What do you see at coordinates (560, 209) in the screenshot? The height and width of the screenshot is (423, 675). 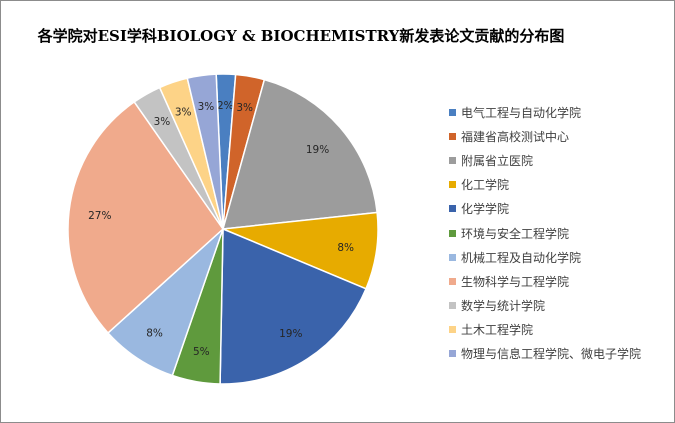 I see `legend-item: 化学学院` at bounding box center [560, 209].